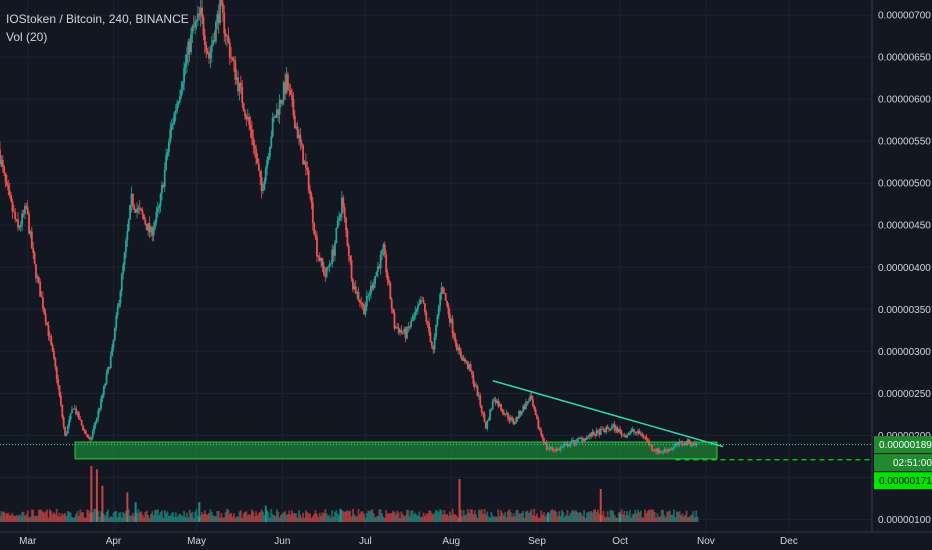  What do you see at coordinates (620, 541) in the screenshot?
I see `time-tick-label: Oct` at bounding box center [620, 541].